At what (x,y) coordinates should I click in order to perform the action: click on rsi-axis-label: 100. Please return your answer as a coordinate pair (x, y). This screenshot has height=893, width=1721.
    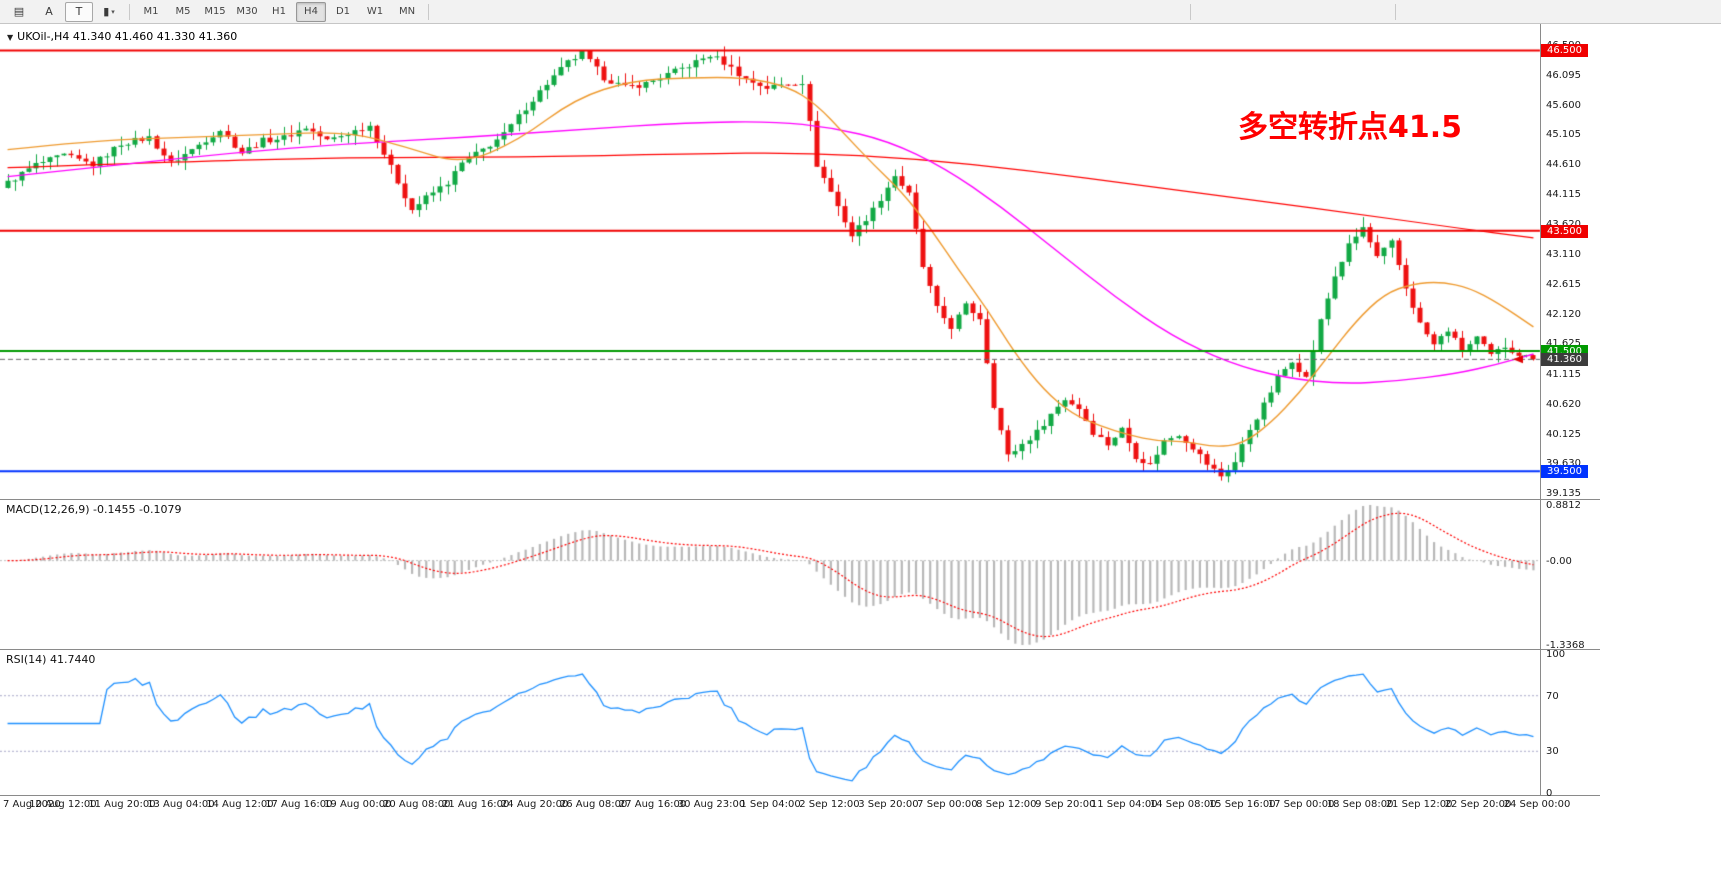
    Looking at the image, I should click on (1556, 654).